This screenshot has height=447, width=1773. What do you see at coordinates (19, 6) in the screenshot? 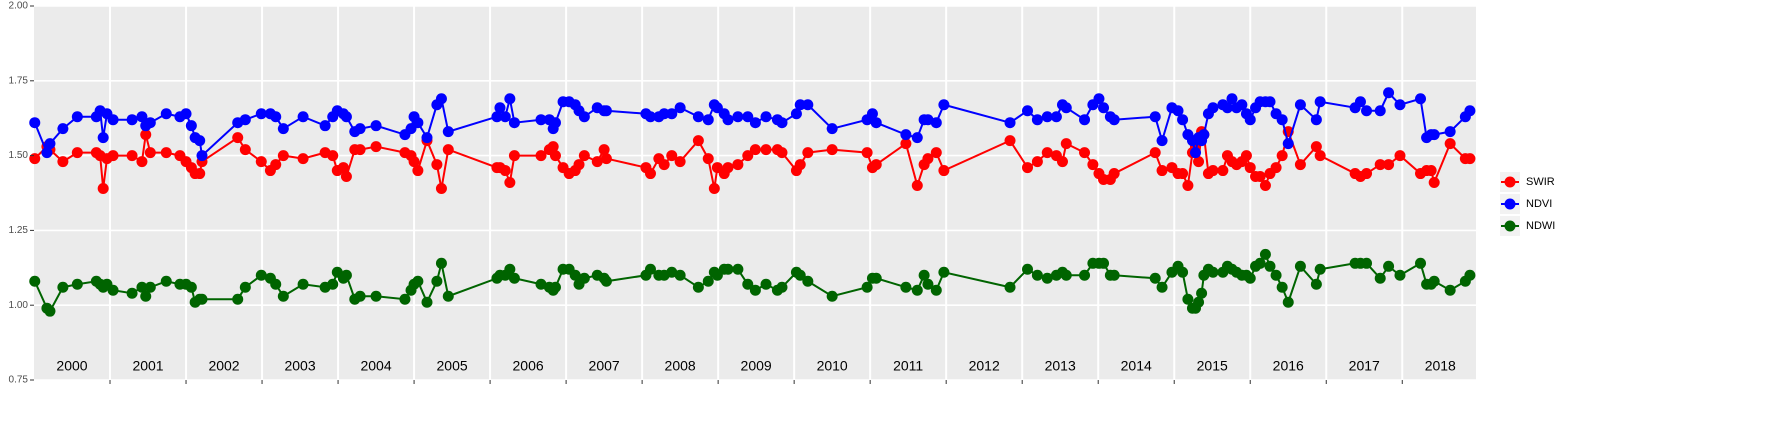
I see `y-tick-label: 2.00` at bounding box center [19, 6].